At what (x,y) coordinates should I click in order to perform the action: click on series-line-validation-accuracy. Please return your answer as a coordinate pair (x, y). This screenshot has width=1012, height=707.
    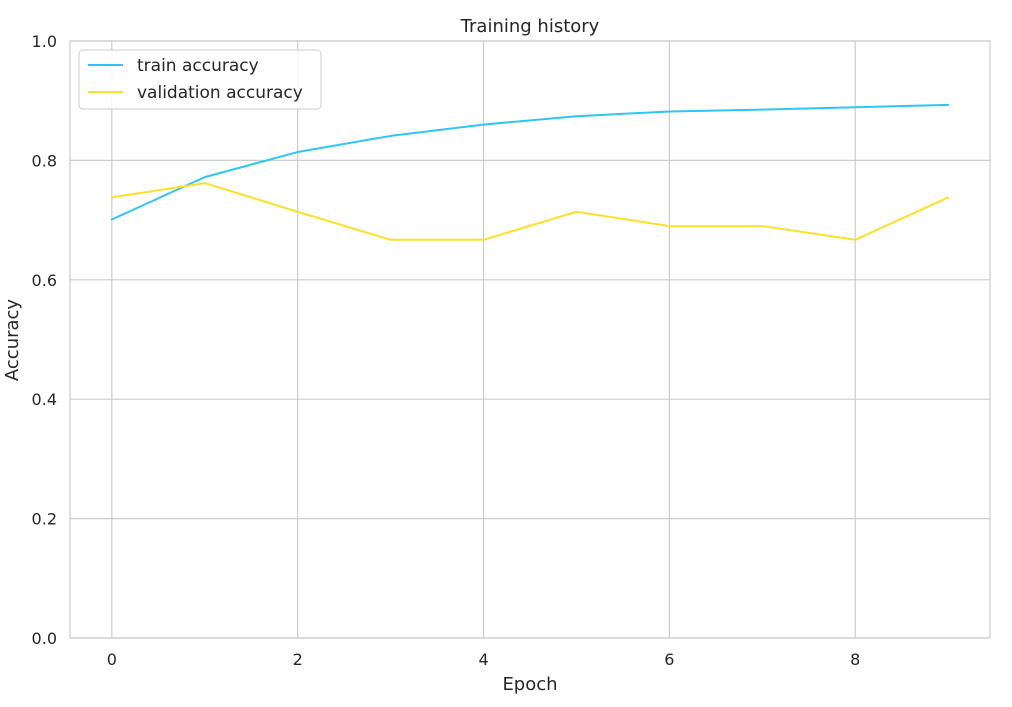
    Looking at the image, I should click on (530, 211).